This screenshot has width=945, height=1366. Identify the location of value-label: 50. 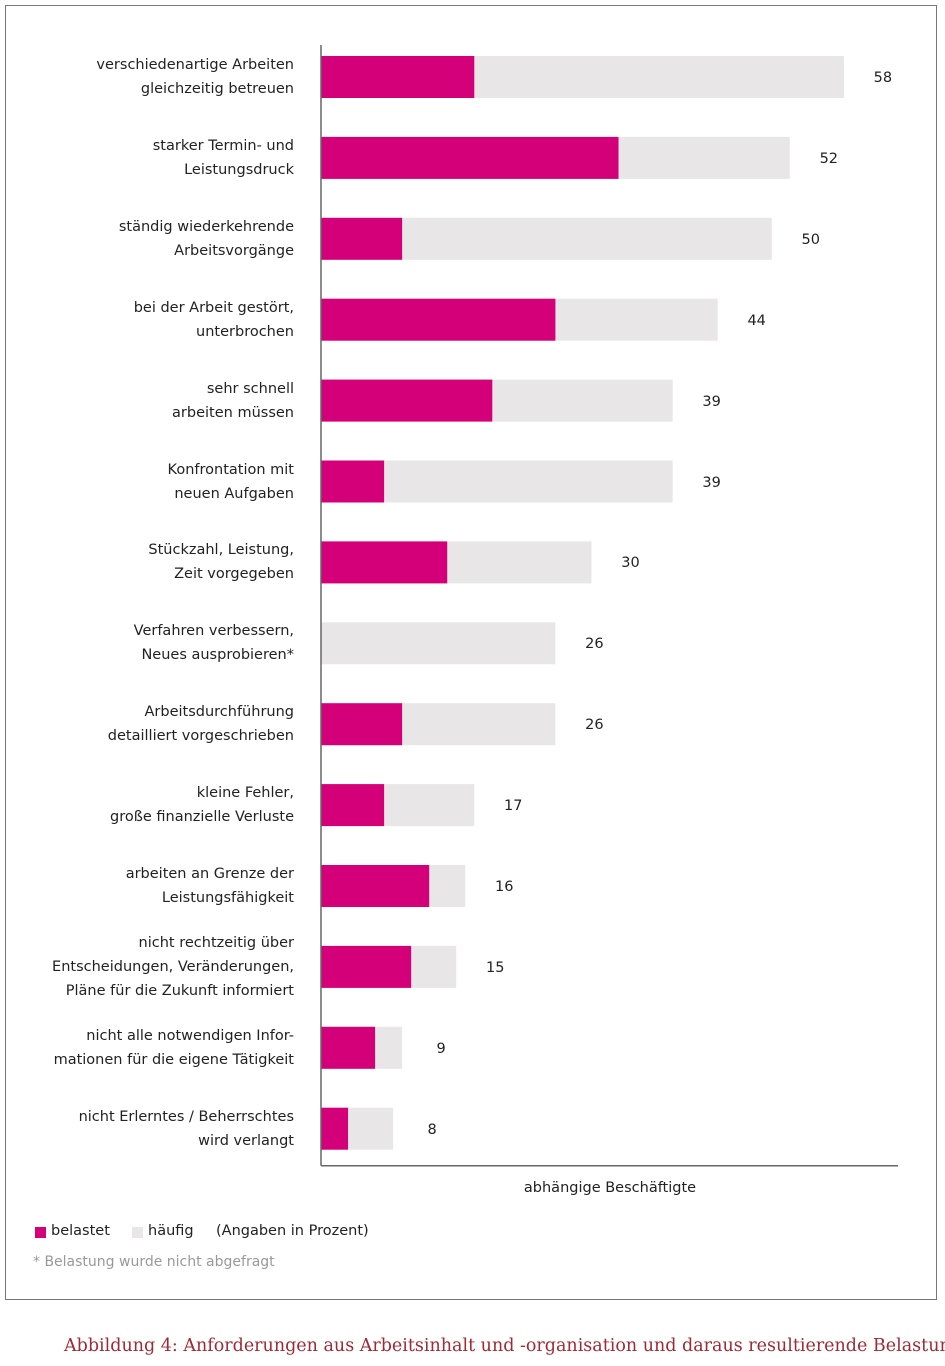
(811, 239).